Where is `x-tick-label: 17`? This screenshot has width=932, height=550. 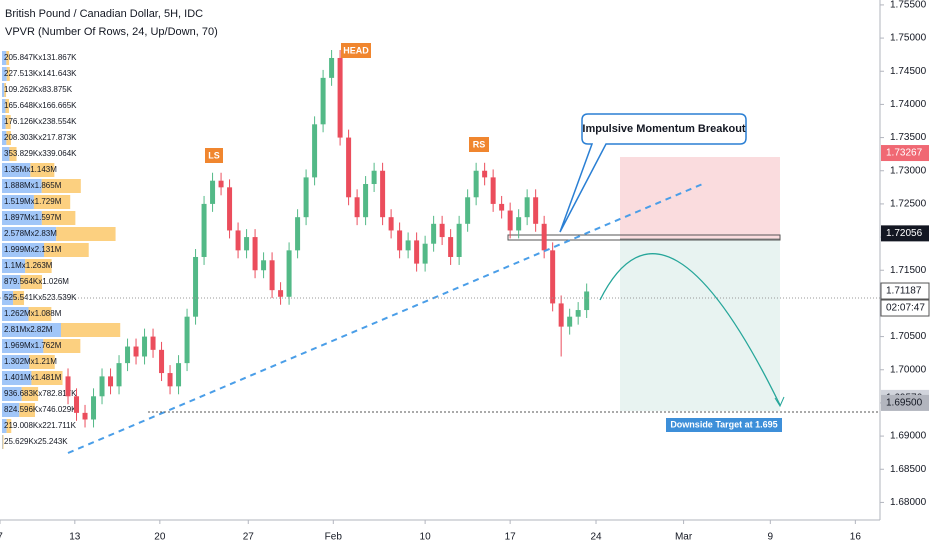 x-tick-label: 17 is located at coordinates (511, 537).